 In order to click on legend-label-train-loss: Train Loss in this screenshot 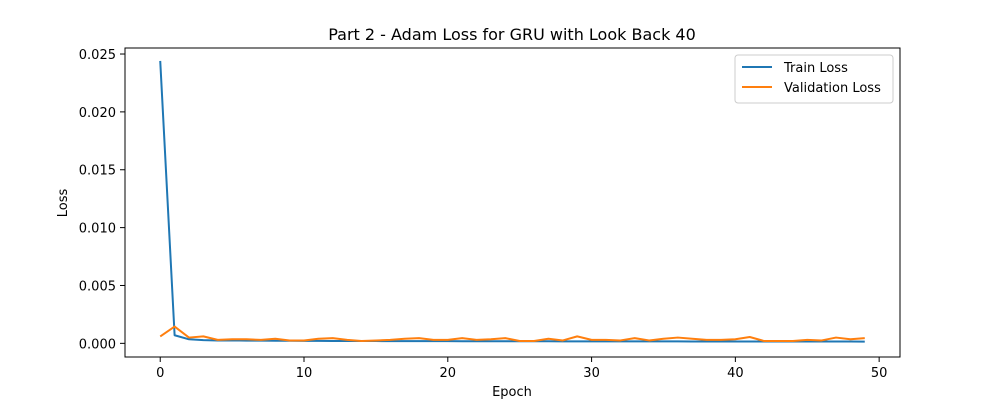, I will do `click(815, 68)`.